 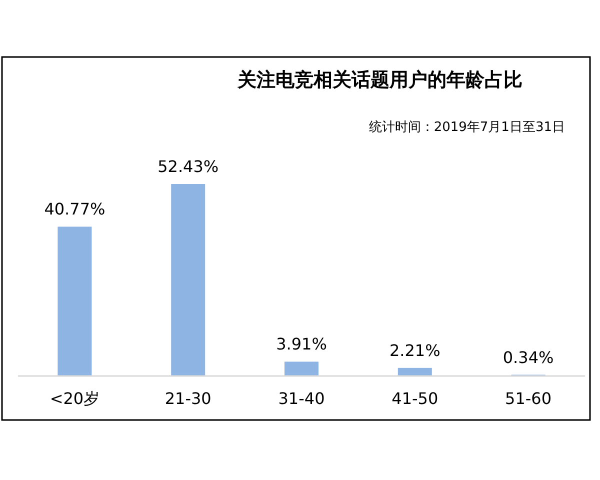 I want to click on x-tick-label: 21-30, so click(x=188, y=398).